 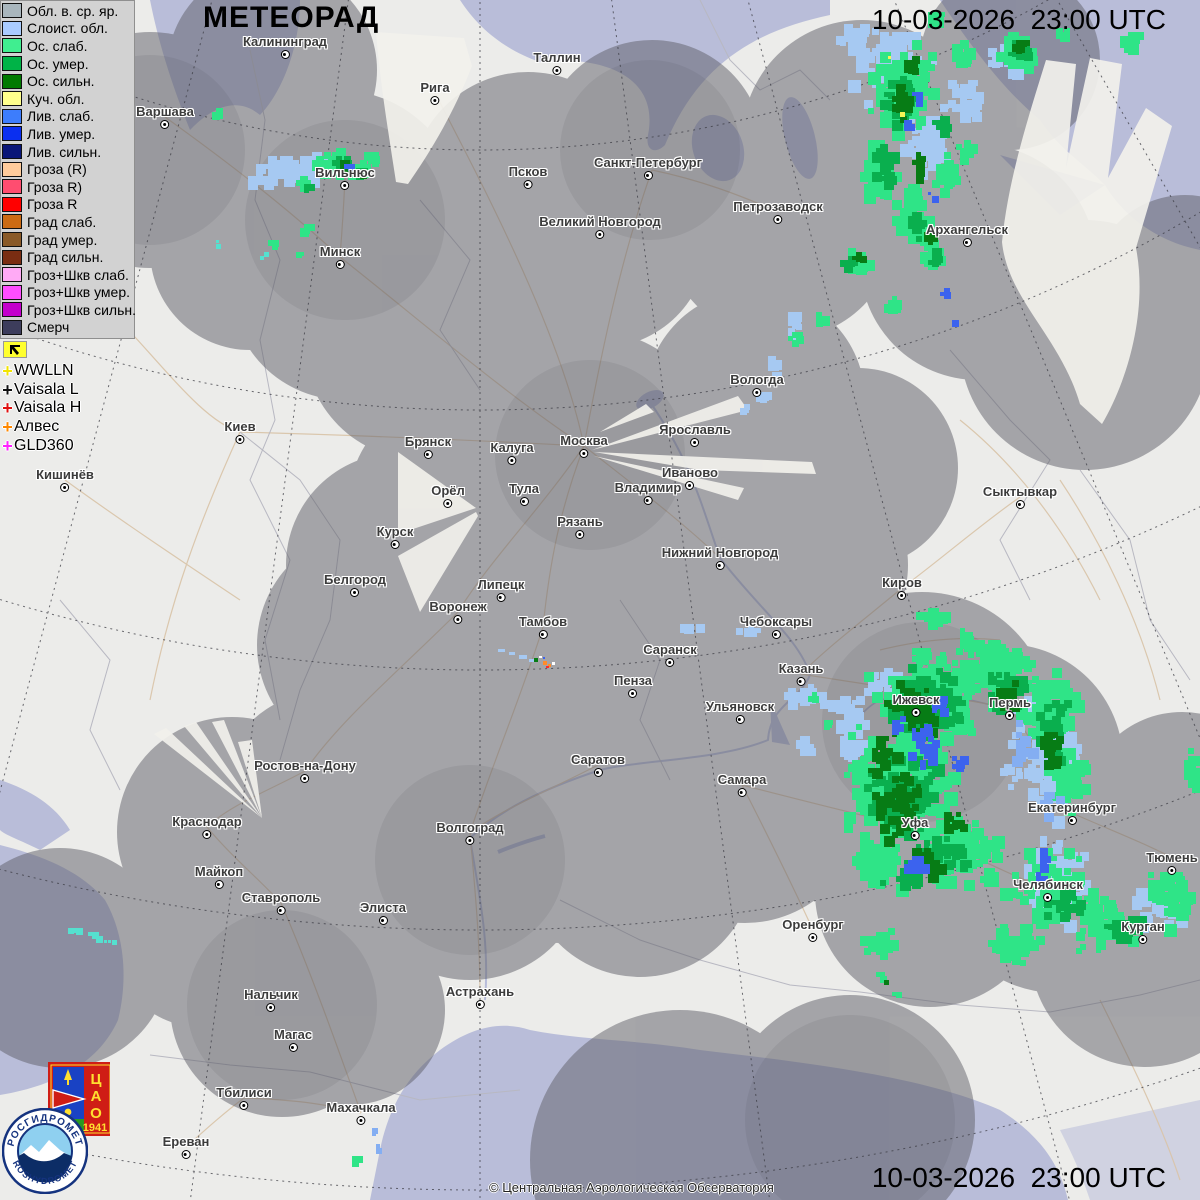 I want to click on legend-label: Куч. обл., so click(x=56, y=98).